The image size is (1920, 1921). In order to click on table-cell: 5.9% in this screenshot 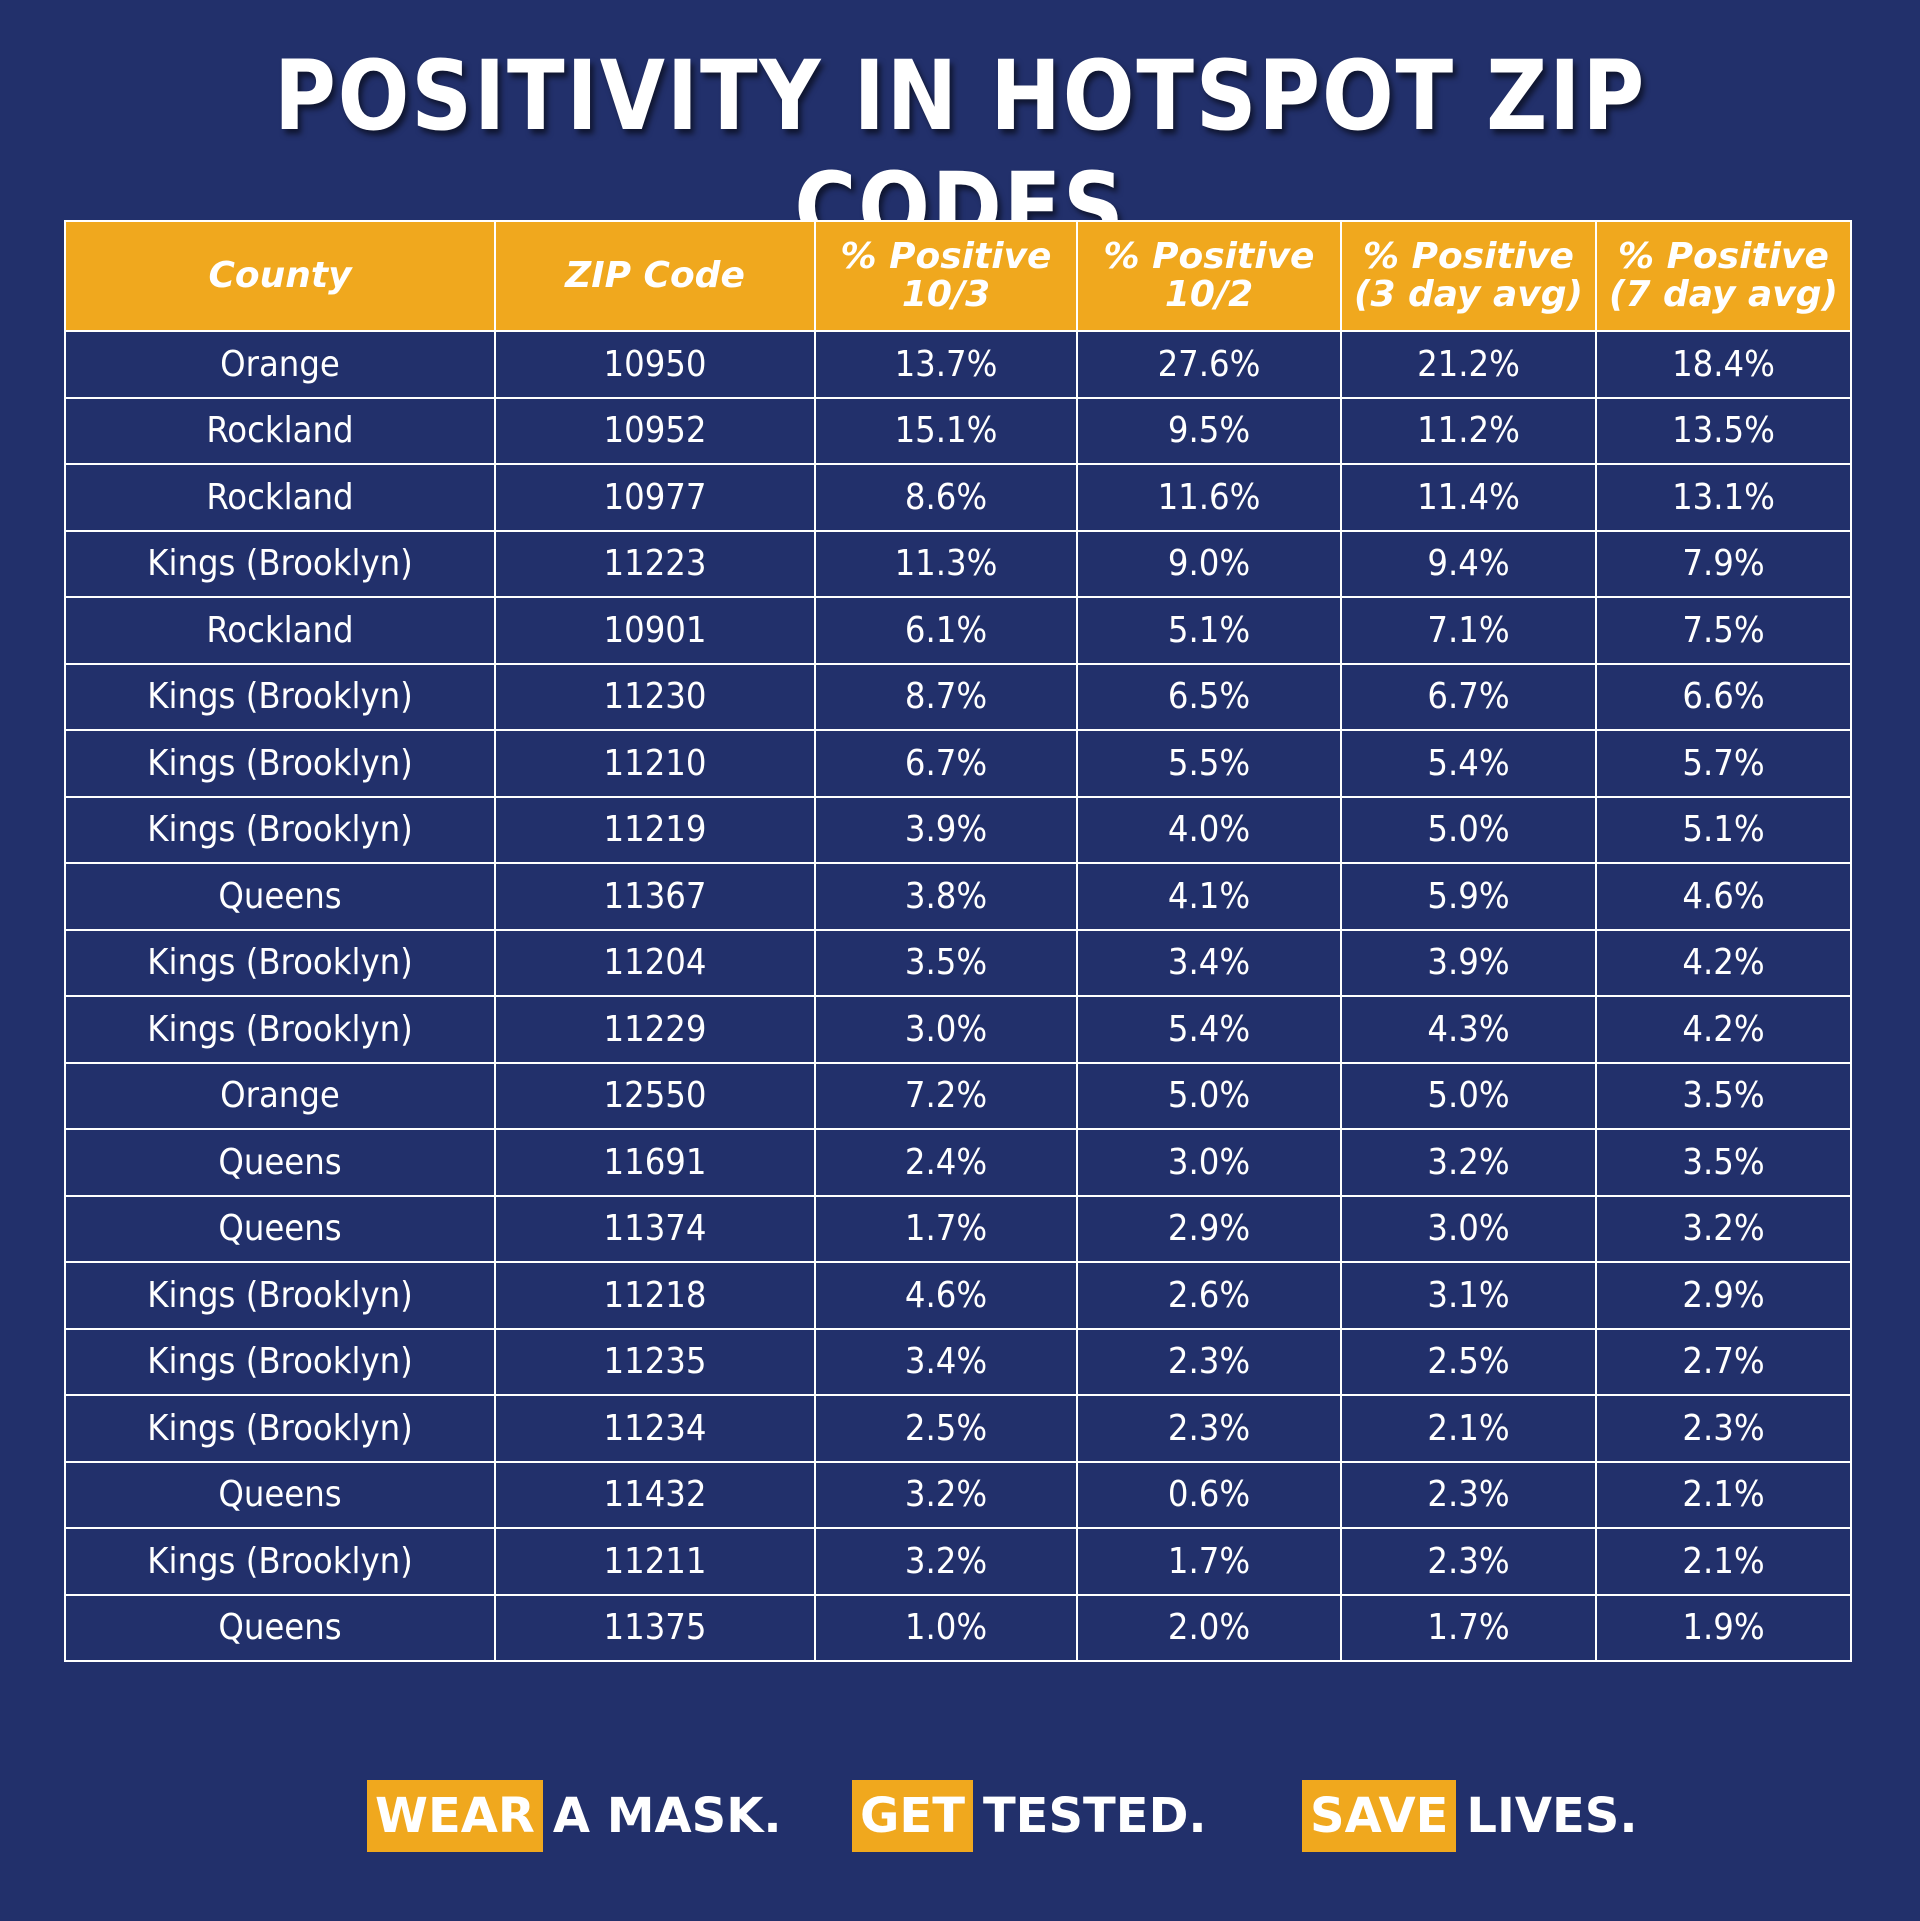, I will do `click(1468, 896)`.